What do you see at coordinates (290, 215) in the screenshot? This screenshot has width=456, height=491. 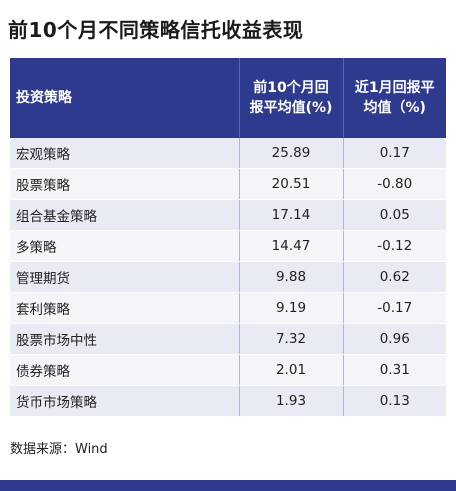 I see `ytd-return-value: 17.14` at bounding box center [290, 215].